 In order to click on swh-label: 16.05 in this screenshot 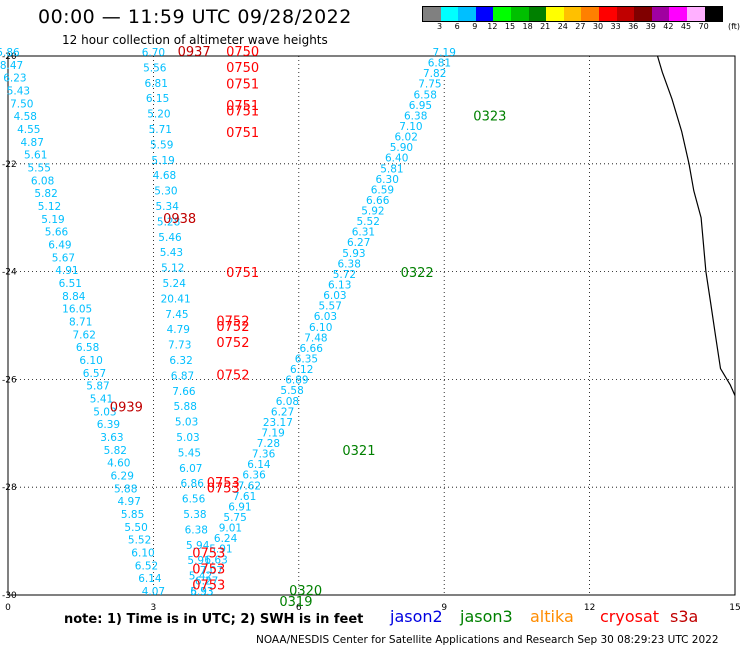, I will do `click(77, 310)`.